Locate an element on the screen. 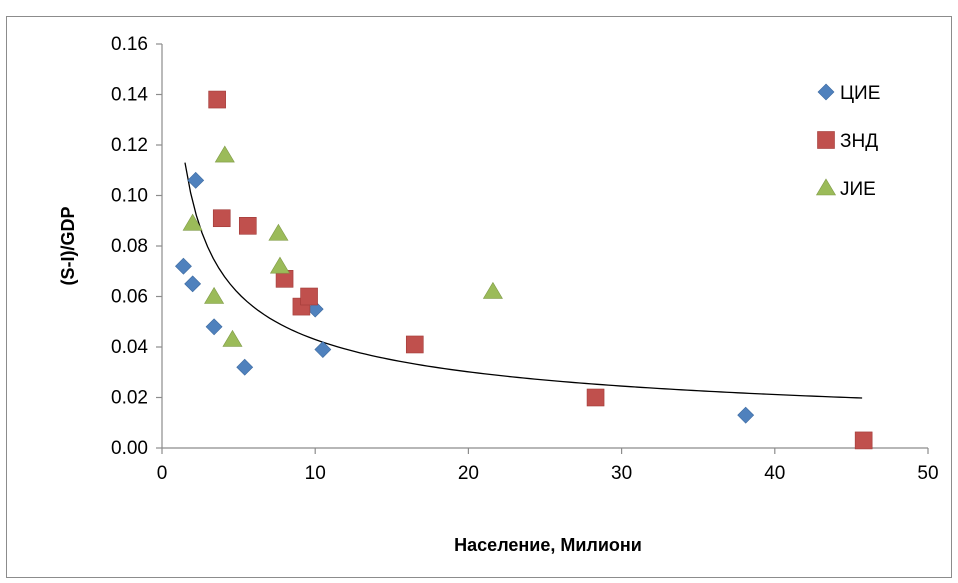 The width and height of the screenshot is (958, 583). x-tick-label: 0 is located at coordinates (162, 473).